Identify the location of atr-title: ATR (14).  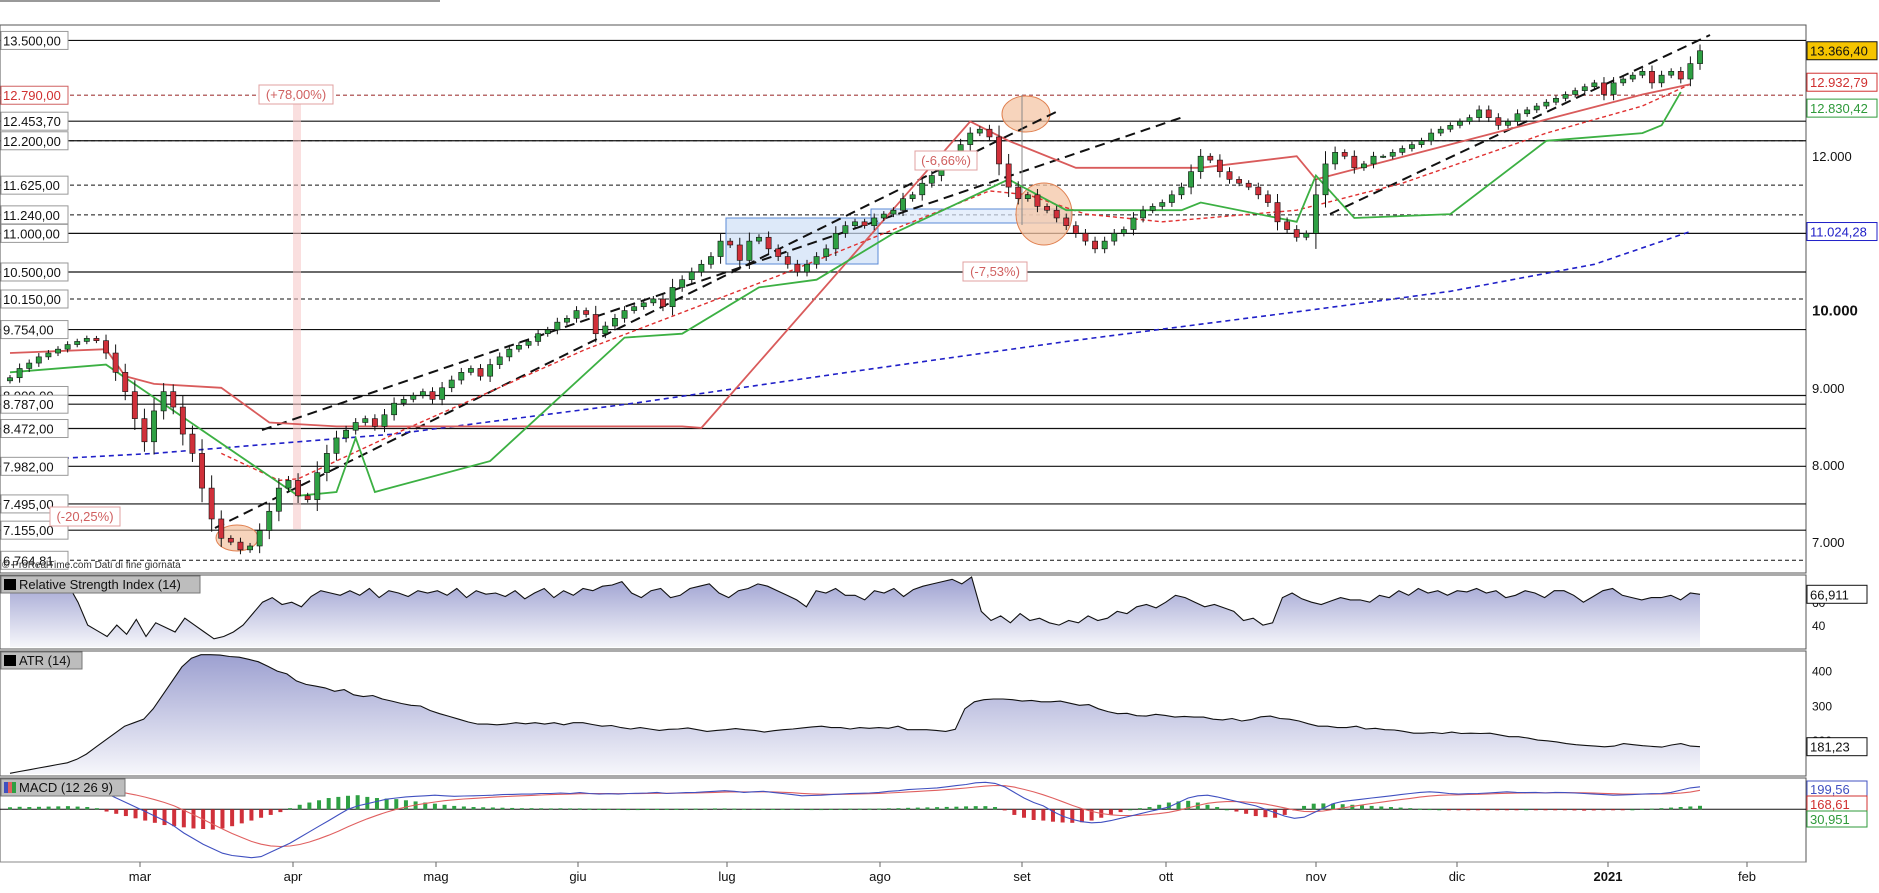
(41, 660).